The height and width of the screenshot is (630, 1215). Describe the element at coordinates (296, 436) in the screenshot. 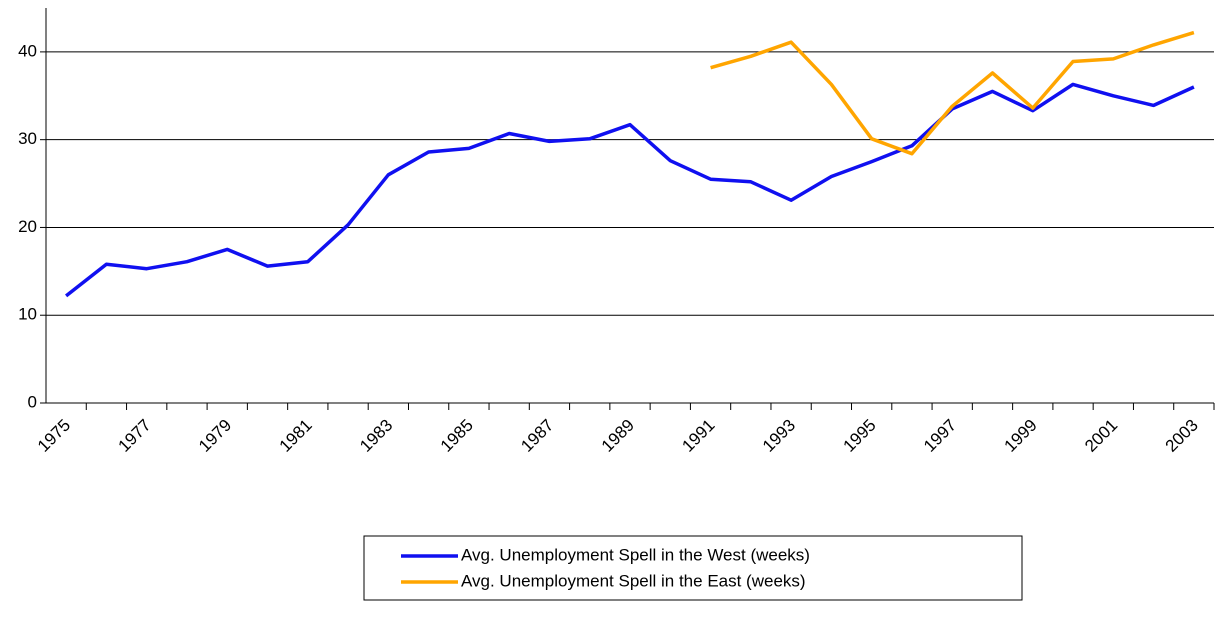

I see `x-tick-label: 1981` at that location.